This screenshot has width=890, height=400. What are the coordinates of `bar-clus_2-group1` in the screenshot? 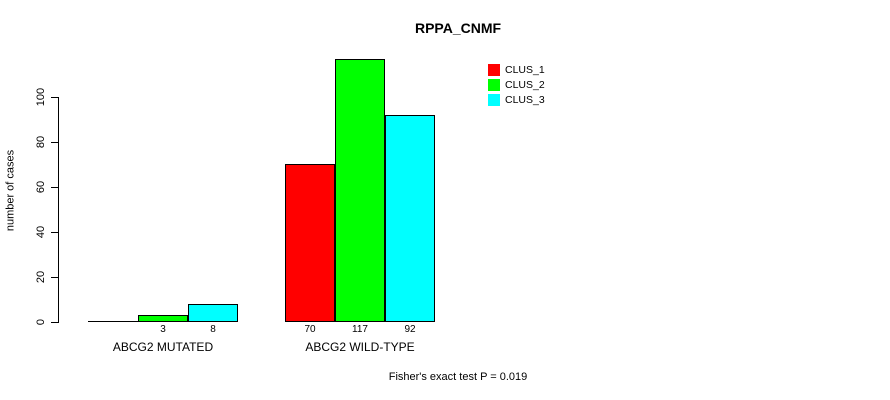 It's located at (163, 318).